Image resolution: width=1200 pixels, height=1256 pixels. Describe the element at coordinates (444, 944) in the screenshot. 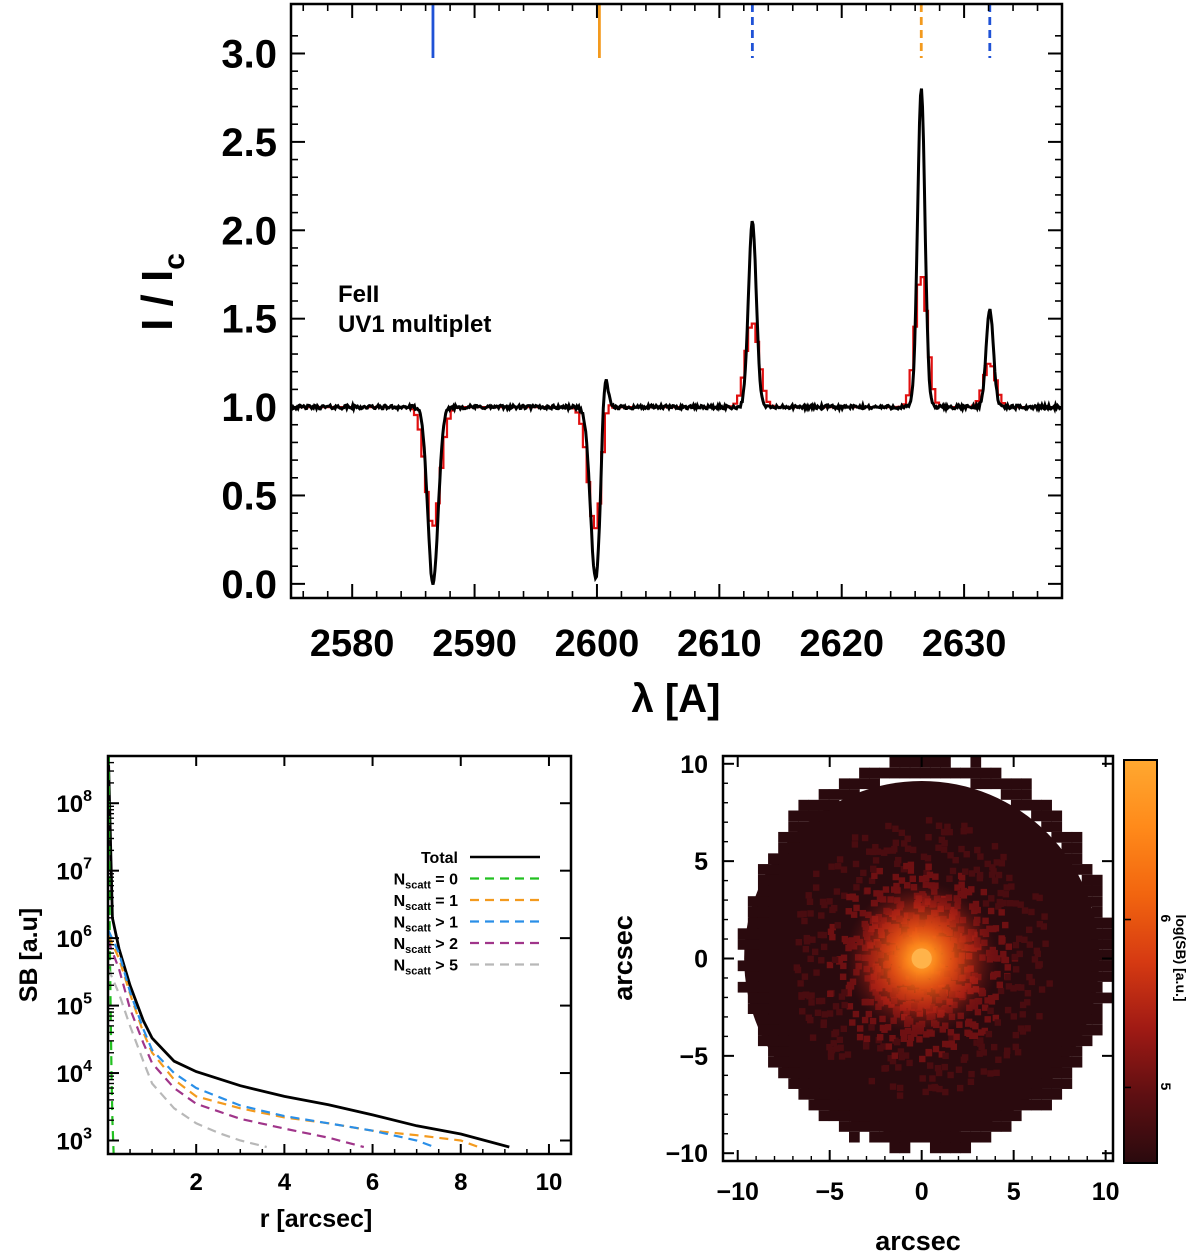

I see `sb-legend-relation: > 2` at that location.